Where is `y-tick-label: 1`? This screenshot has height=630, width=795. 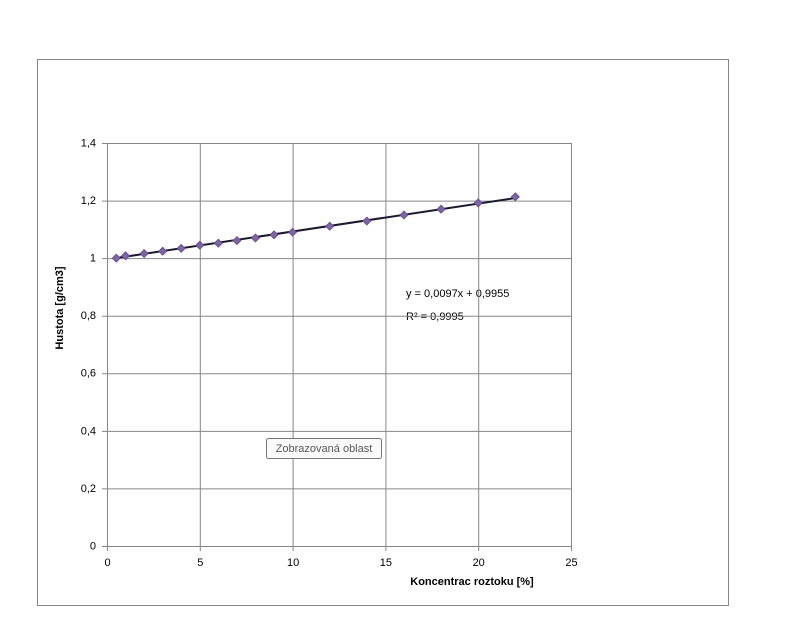
y-tick-label: 1 is located at coordinates (93, 259).